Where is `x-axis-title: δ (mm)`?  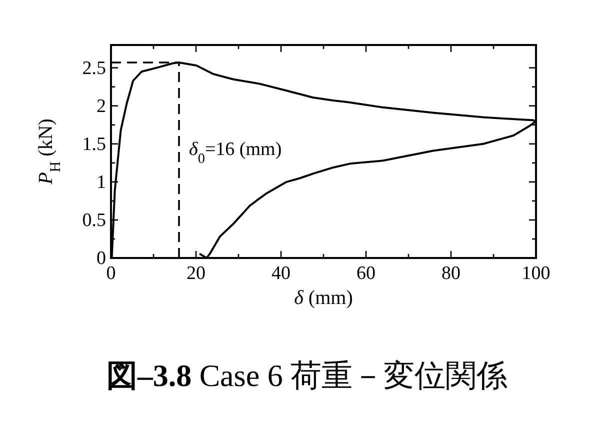
x-axis-title: δ (mm) is located at coordinates (323, 298).